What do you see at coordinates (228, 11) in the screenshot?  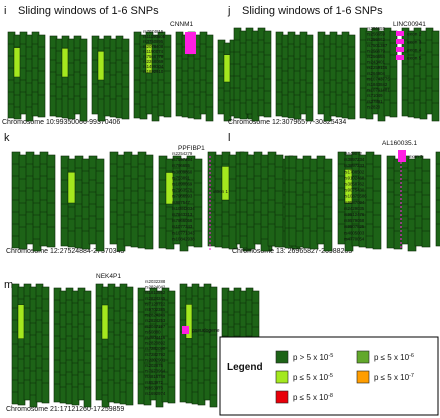 I see `panel-letter: j` at bounding box center [228, 11].